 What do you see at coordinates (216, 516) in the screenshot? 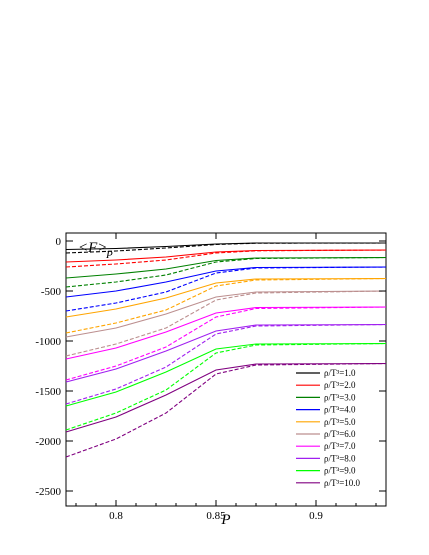
I see `x-tick-label: 0.85` at bounding box center [216, 516].